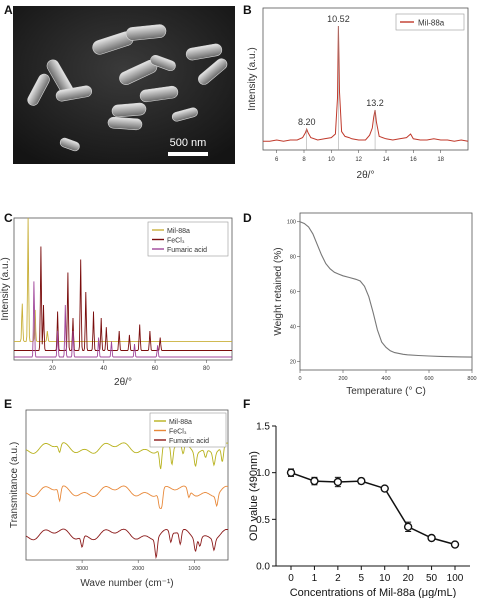 This screenshot has width=480, height=598. I want to click on peak-label: 8.20, so click(307, 122).